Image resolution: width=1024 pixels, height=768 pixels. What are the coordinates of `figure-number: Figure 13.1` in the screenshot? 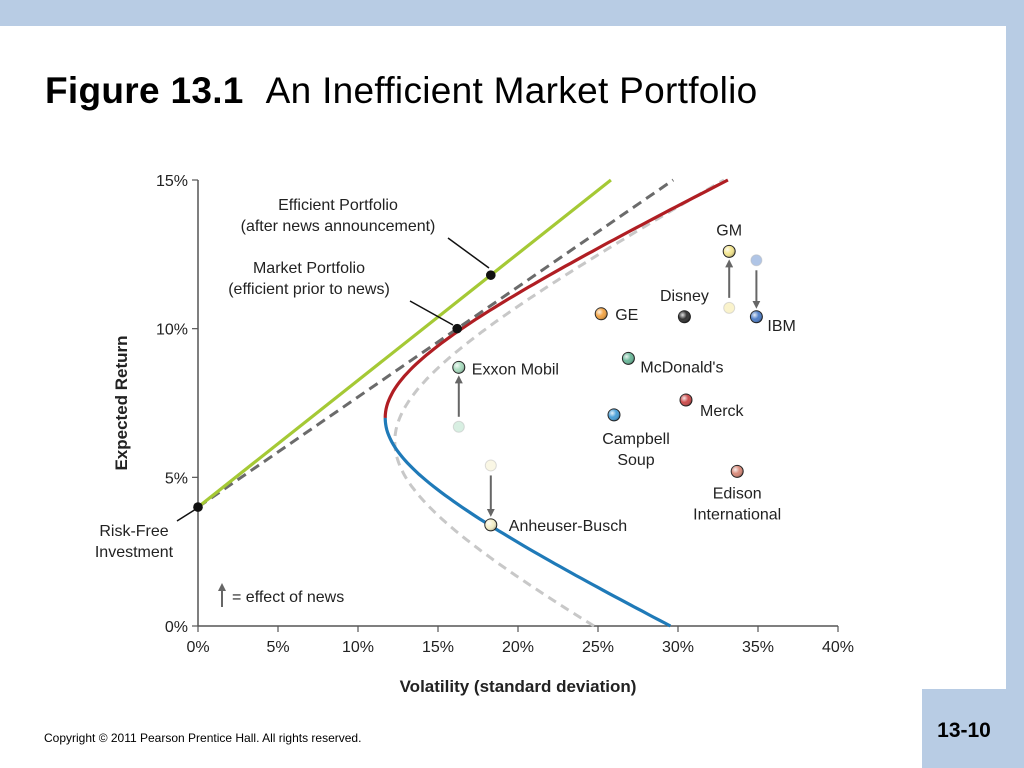 It's located at (144, 90).